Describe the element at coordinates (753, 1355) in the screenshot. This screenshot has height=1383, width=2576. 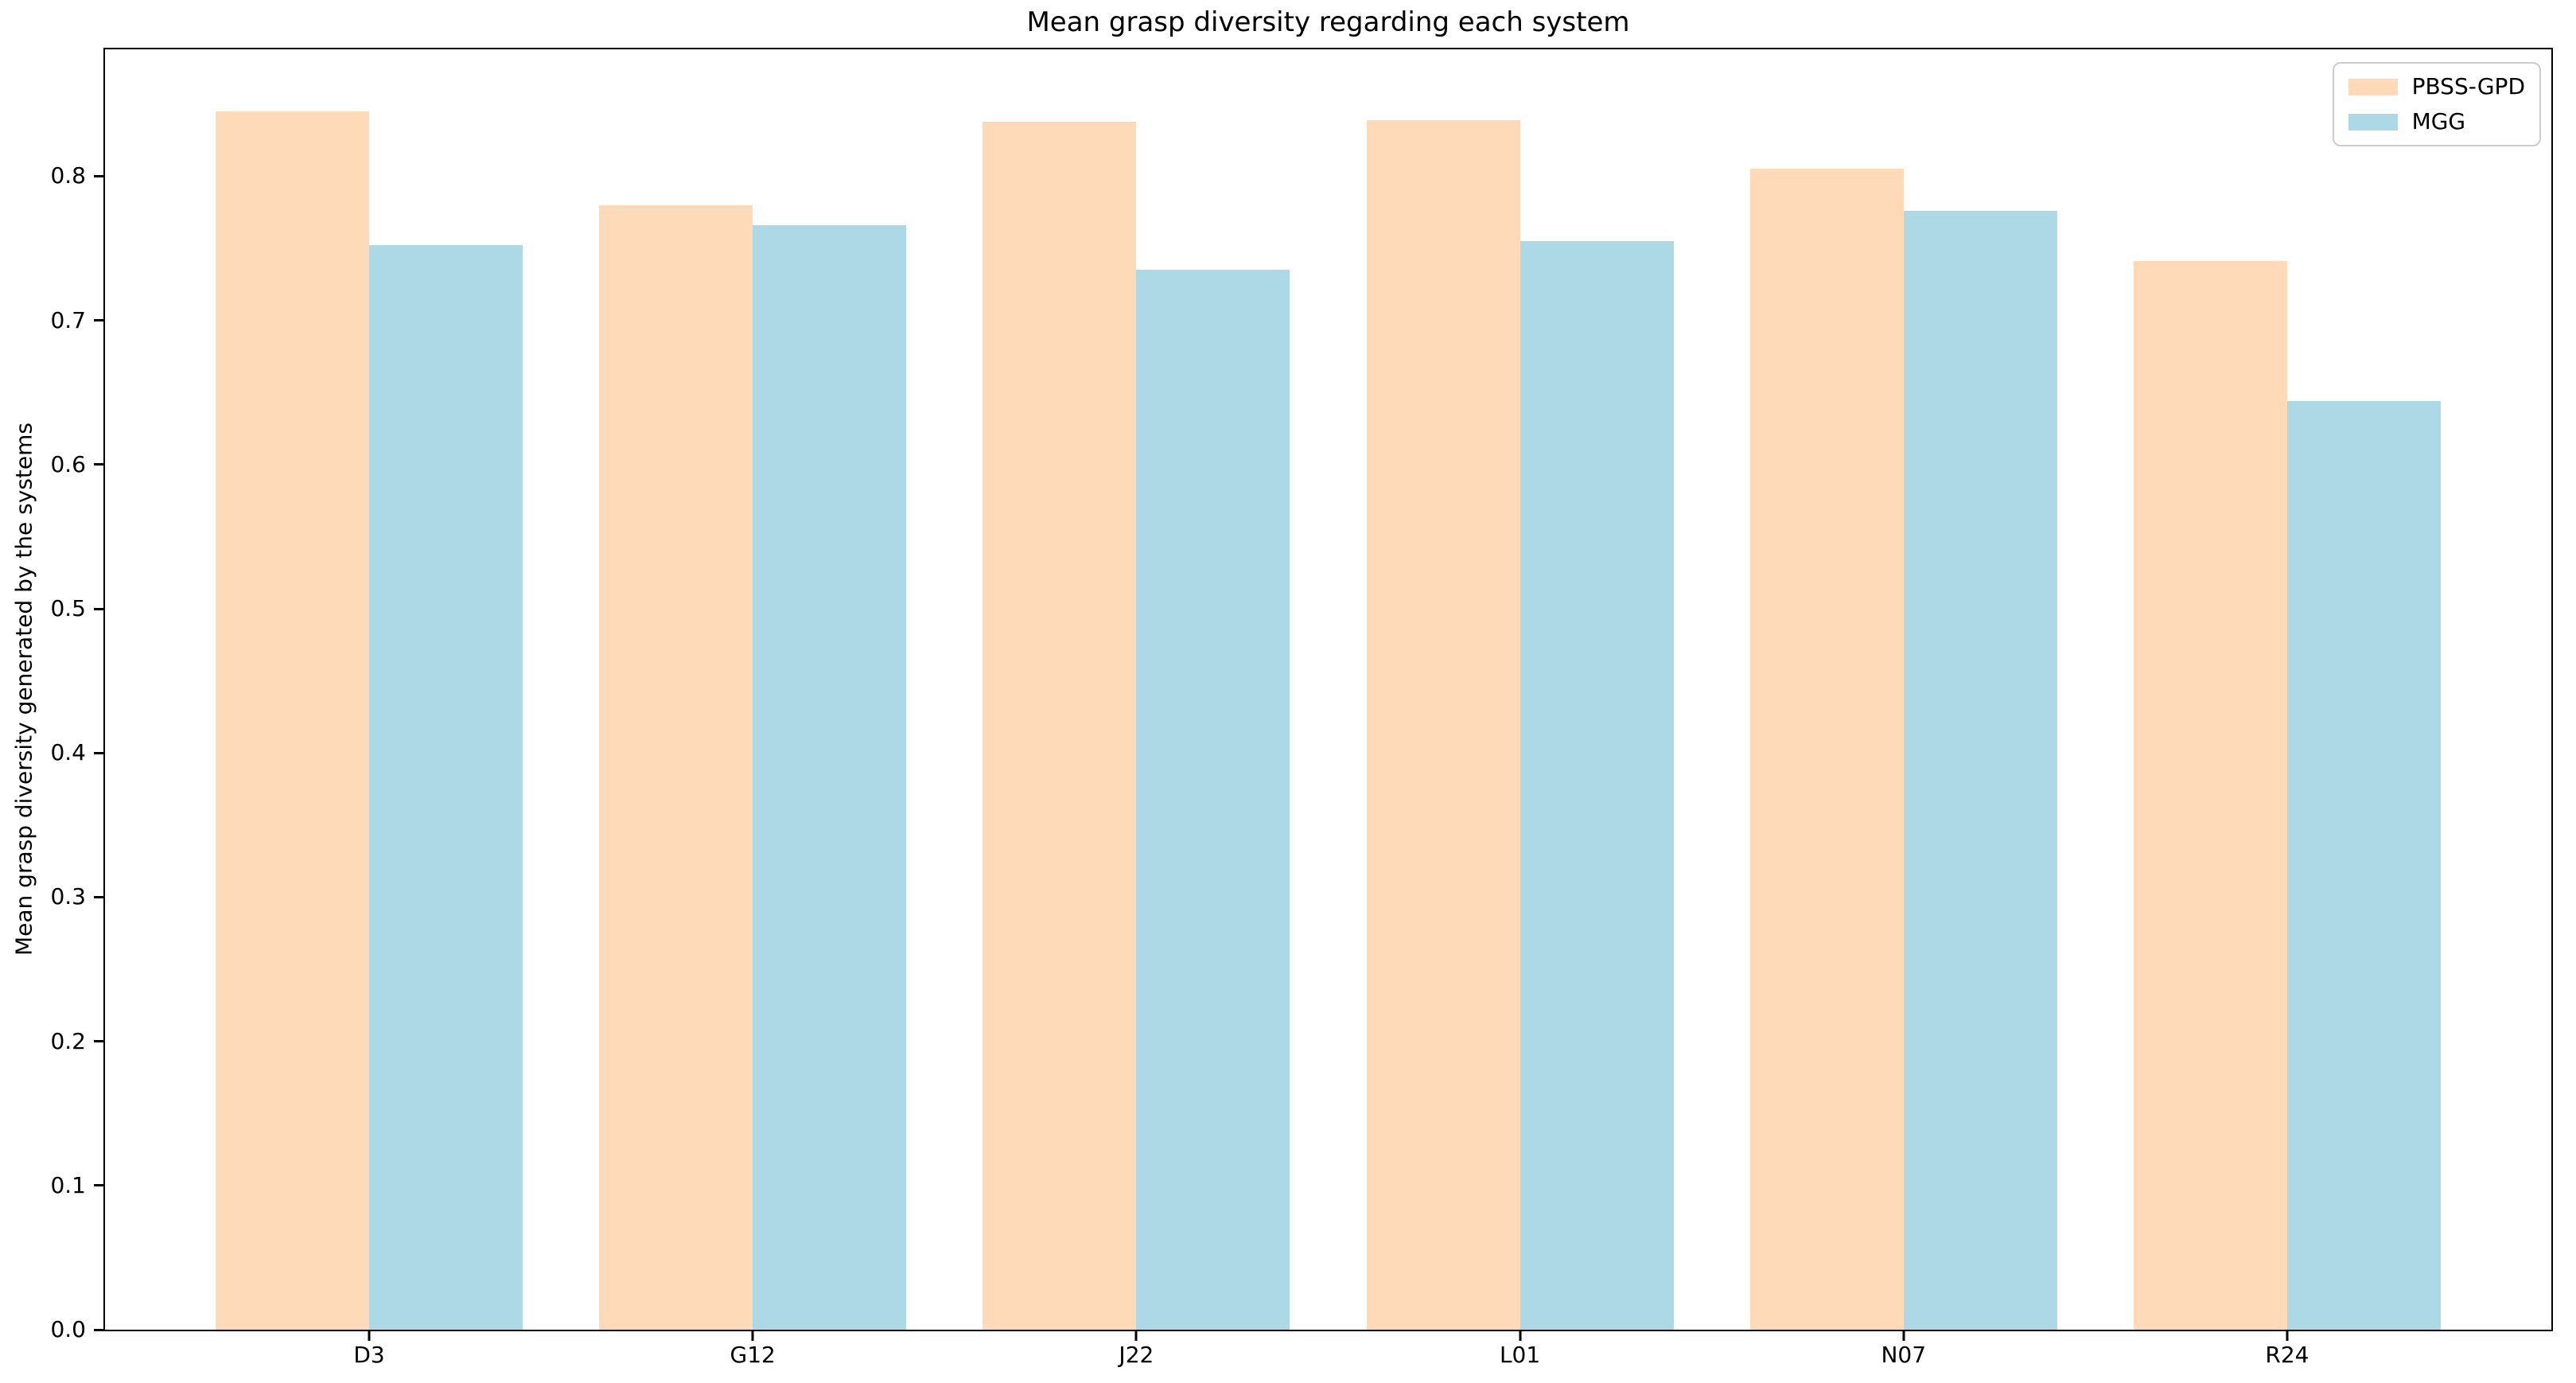
I see `x-tick-label-g12: G12` at that location.